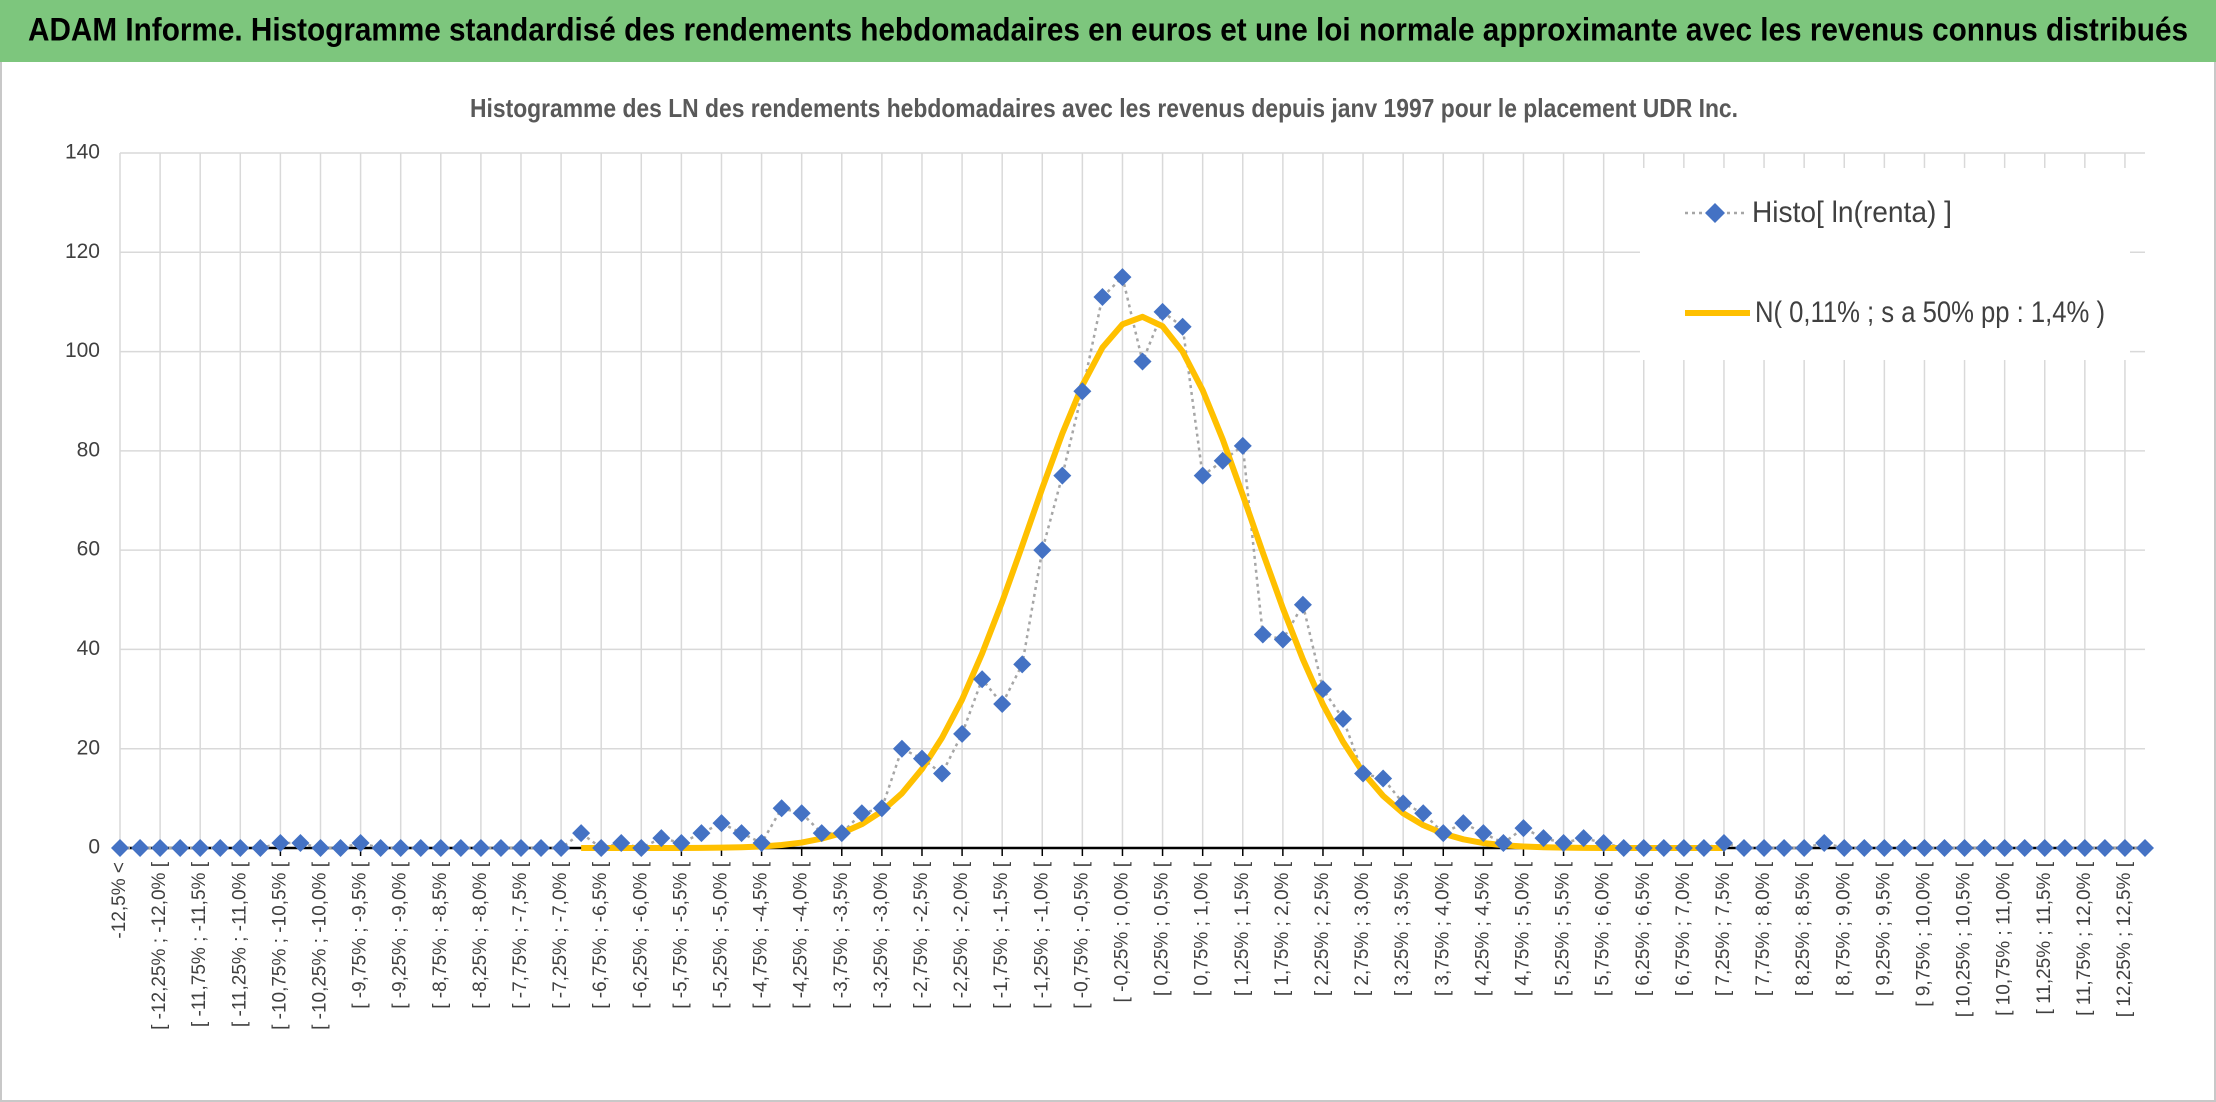 This screenshot has height=1102, width=2216. Describe the element at coordinates (1482, 928) in the screenshot. I see `x-tick-label: [ 4,25% ; 4,5% [` at that location.